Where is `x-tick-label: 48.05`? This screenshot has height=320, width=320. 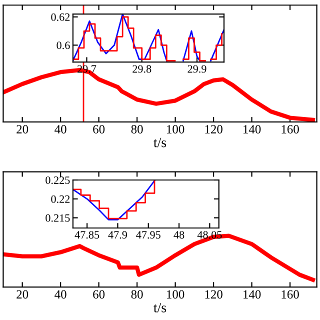
x-tick-label: 48.05 is located at coordinates (209, 235).